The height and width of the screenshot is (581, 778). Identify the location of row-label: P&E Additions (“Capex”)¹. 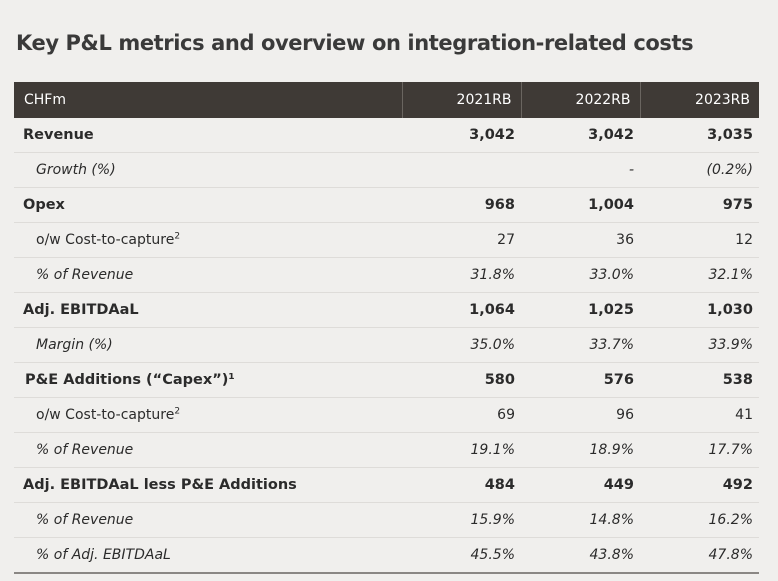
(130, 380).